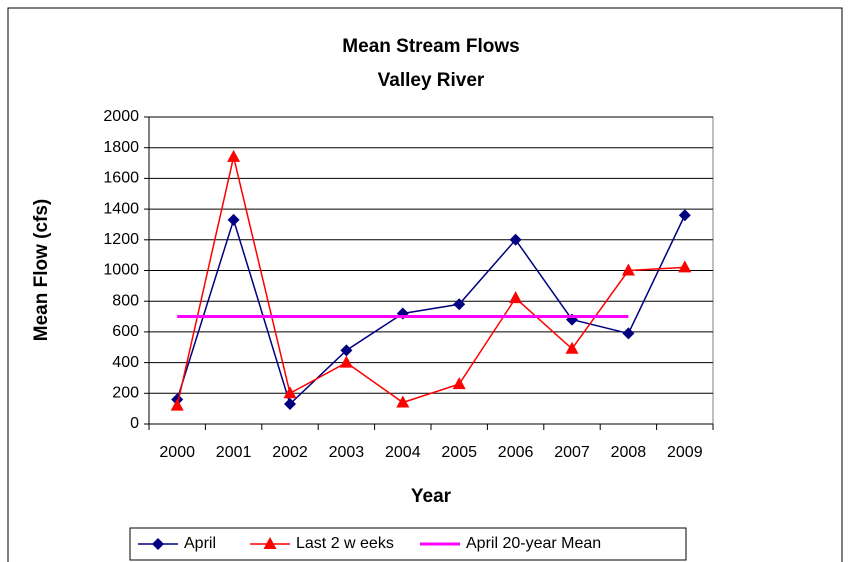  What do you see at coordinates (234, 452) in the screenshot?
I see `x-tick-label: 2001` at bounding box center [234, 452].